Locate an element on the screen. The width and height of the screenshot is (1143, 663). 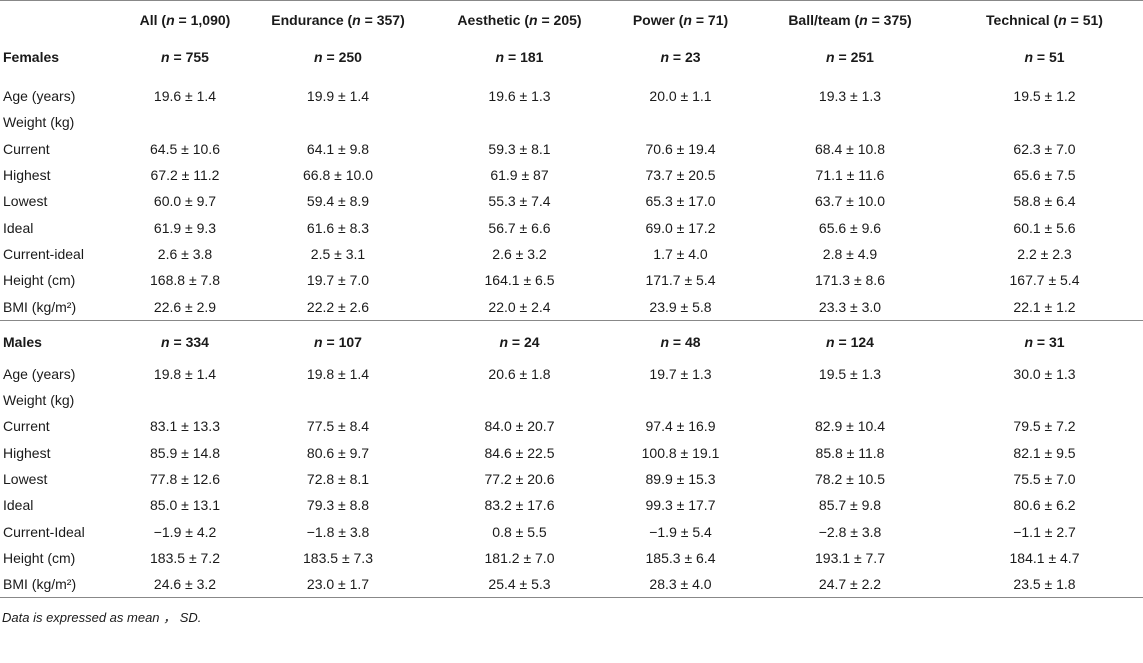
row-label: Age (years) is located at coordinates (39, 373).